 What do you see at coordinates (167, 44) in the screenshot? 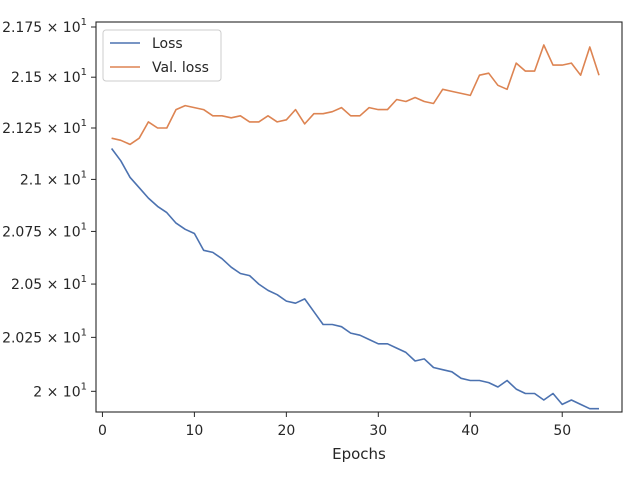
I see `legend-label: Loss` at bounding box center [167, 44].